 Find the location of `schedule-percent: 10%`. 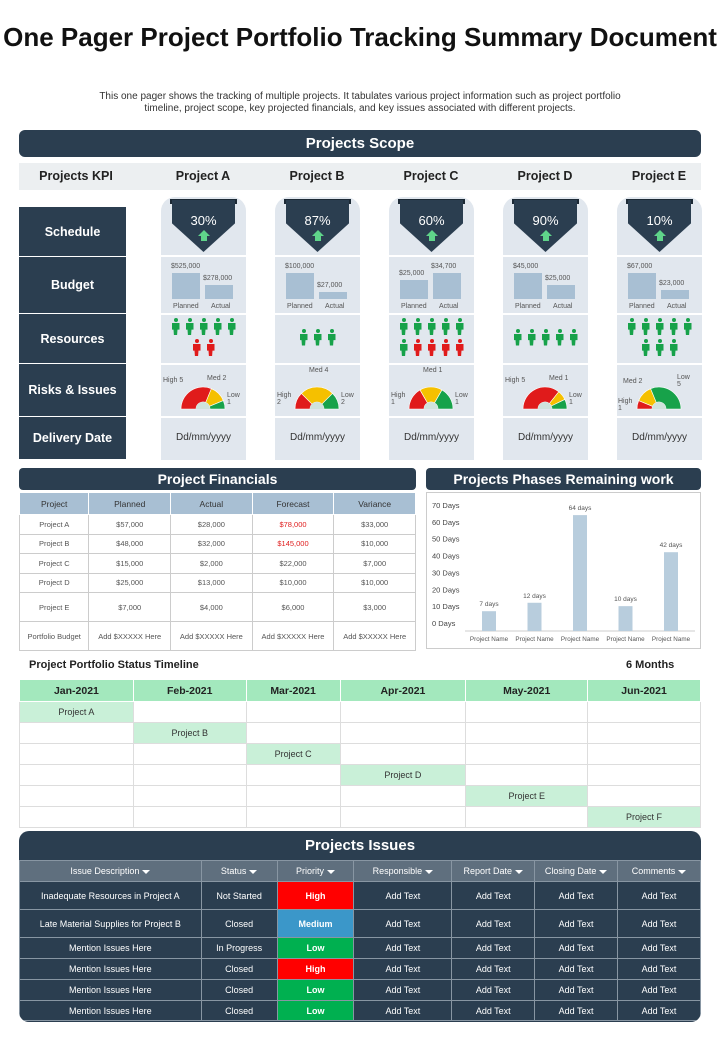

schedule-percent: 10% is located at coordinates (659, 220).